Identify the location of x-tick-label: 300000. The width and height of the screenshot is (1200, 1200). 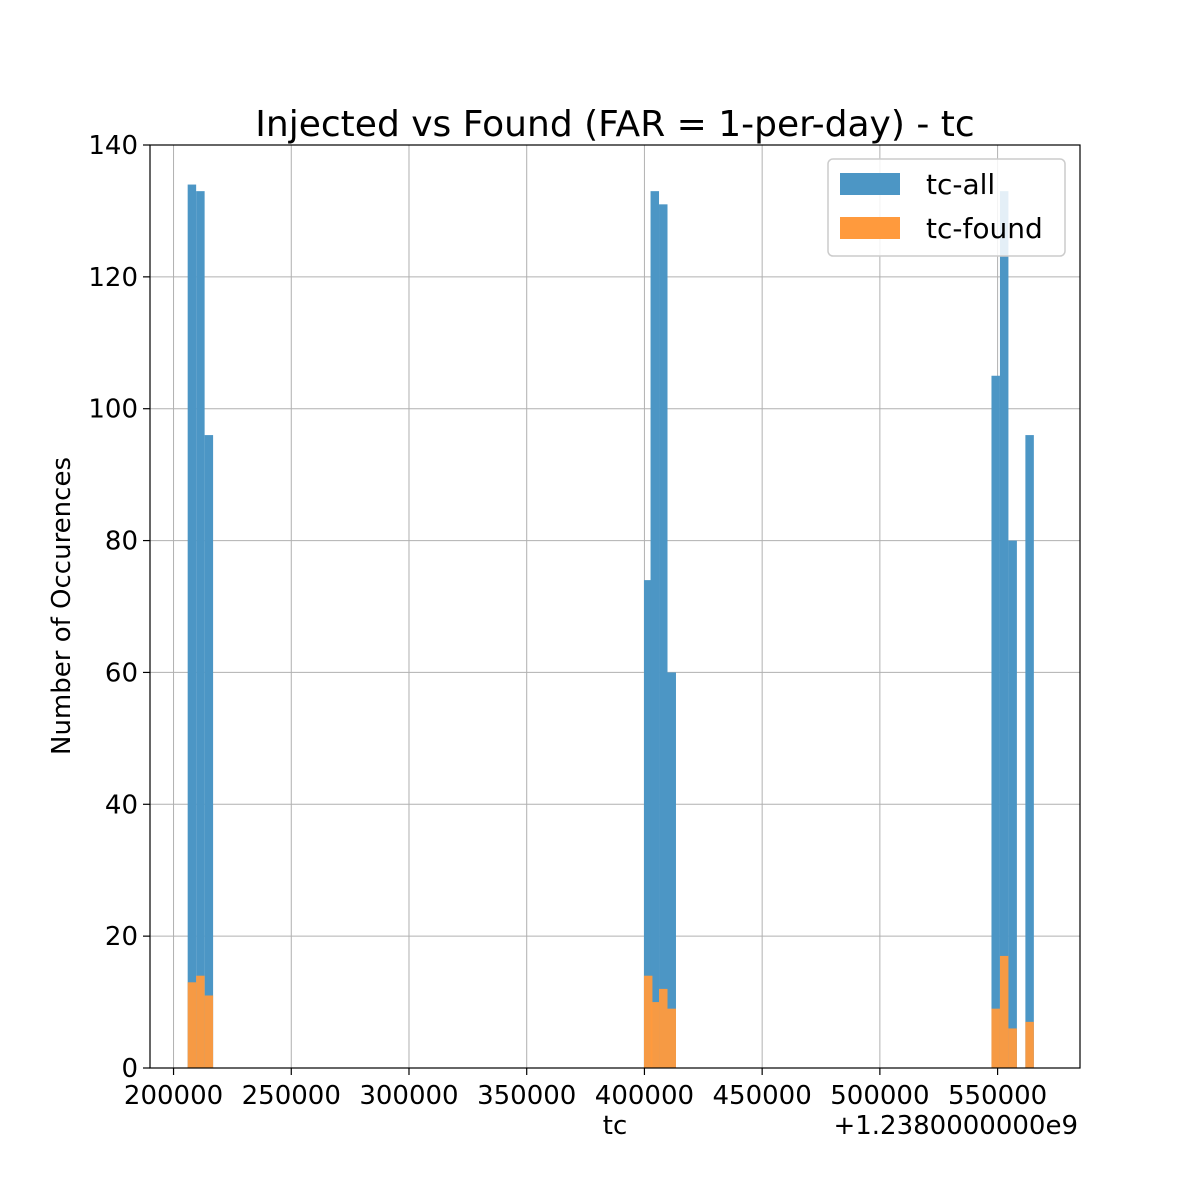
(408, 1096).